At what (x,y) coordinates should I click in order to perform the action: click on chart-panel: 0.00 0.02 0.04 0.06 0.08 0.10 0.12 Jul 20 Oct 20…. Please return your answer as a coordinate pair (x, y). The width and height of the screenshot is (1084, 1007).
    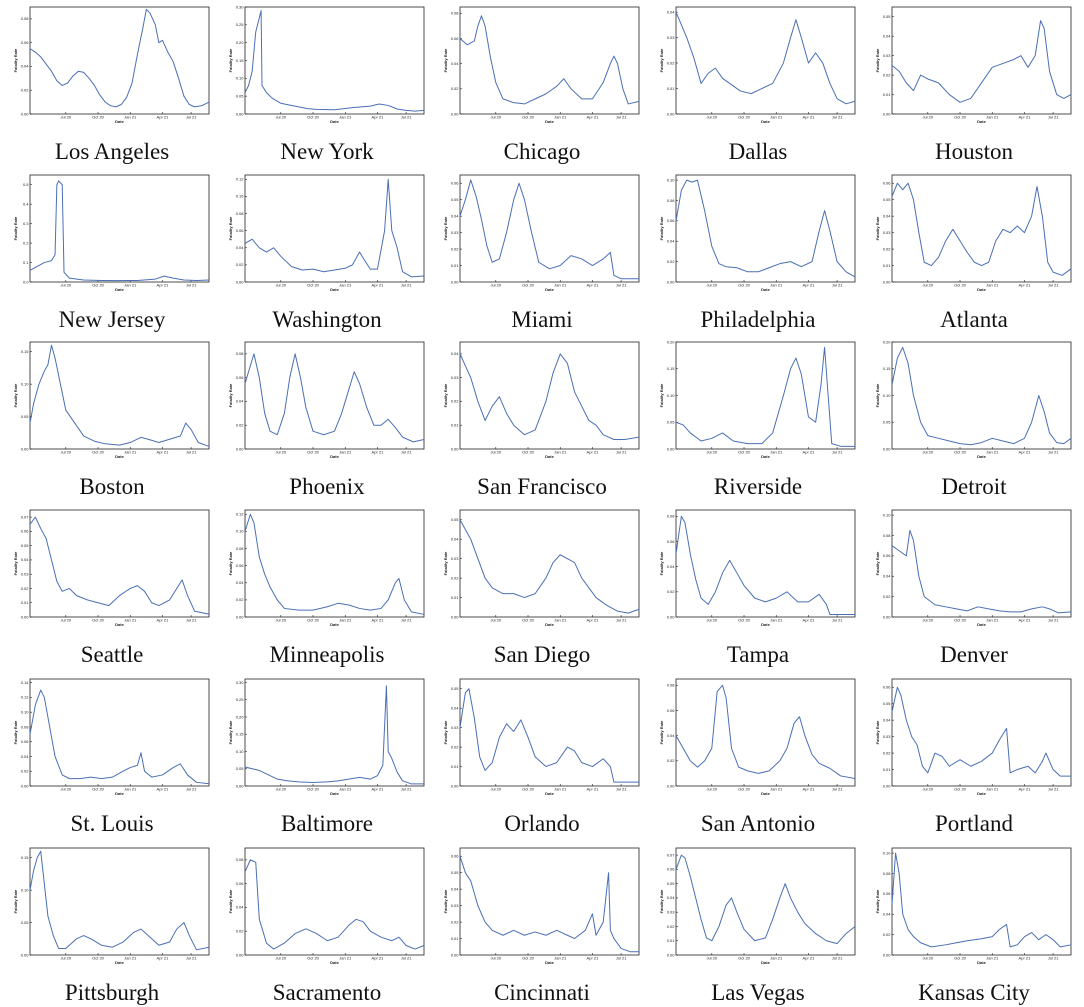
    Looking at the image, I should click on (327, 586).